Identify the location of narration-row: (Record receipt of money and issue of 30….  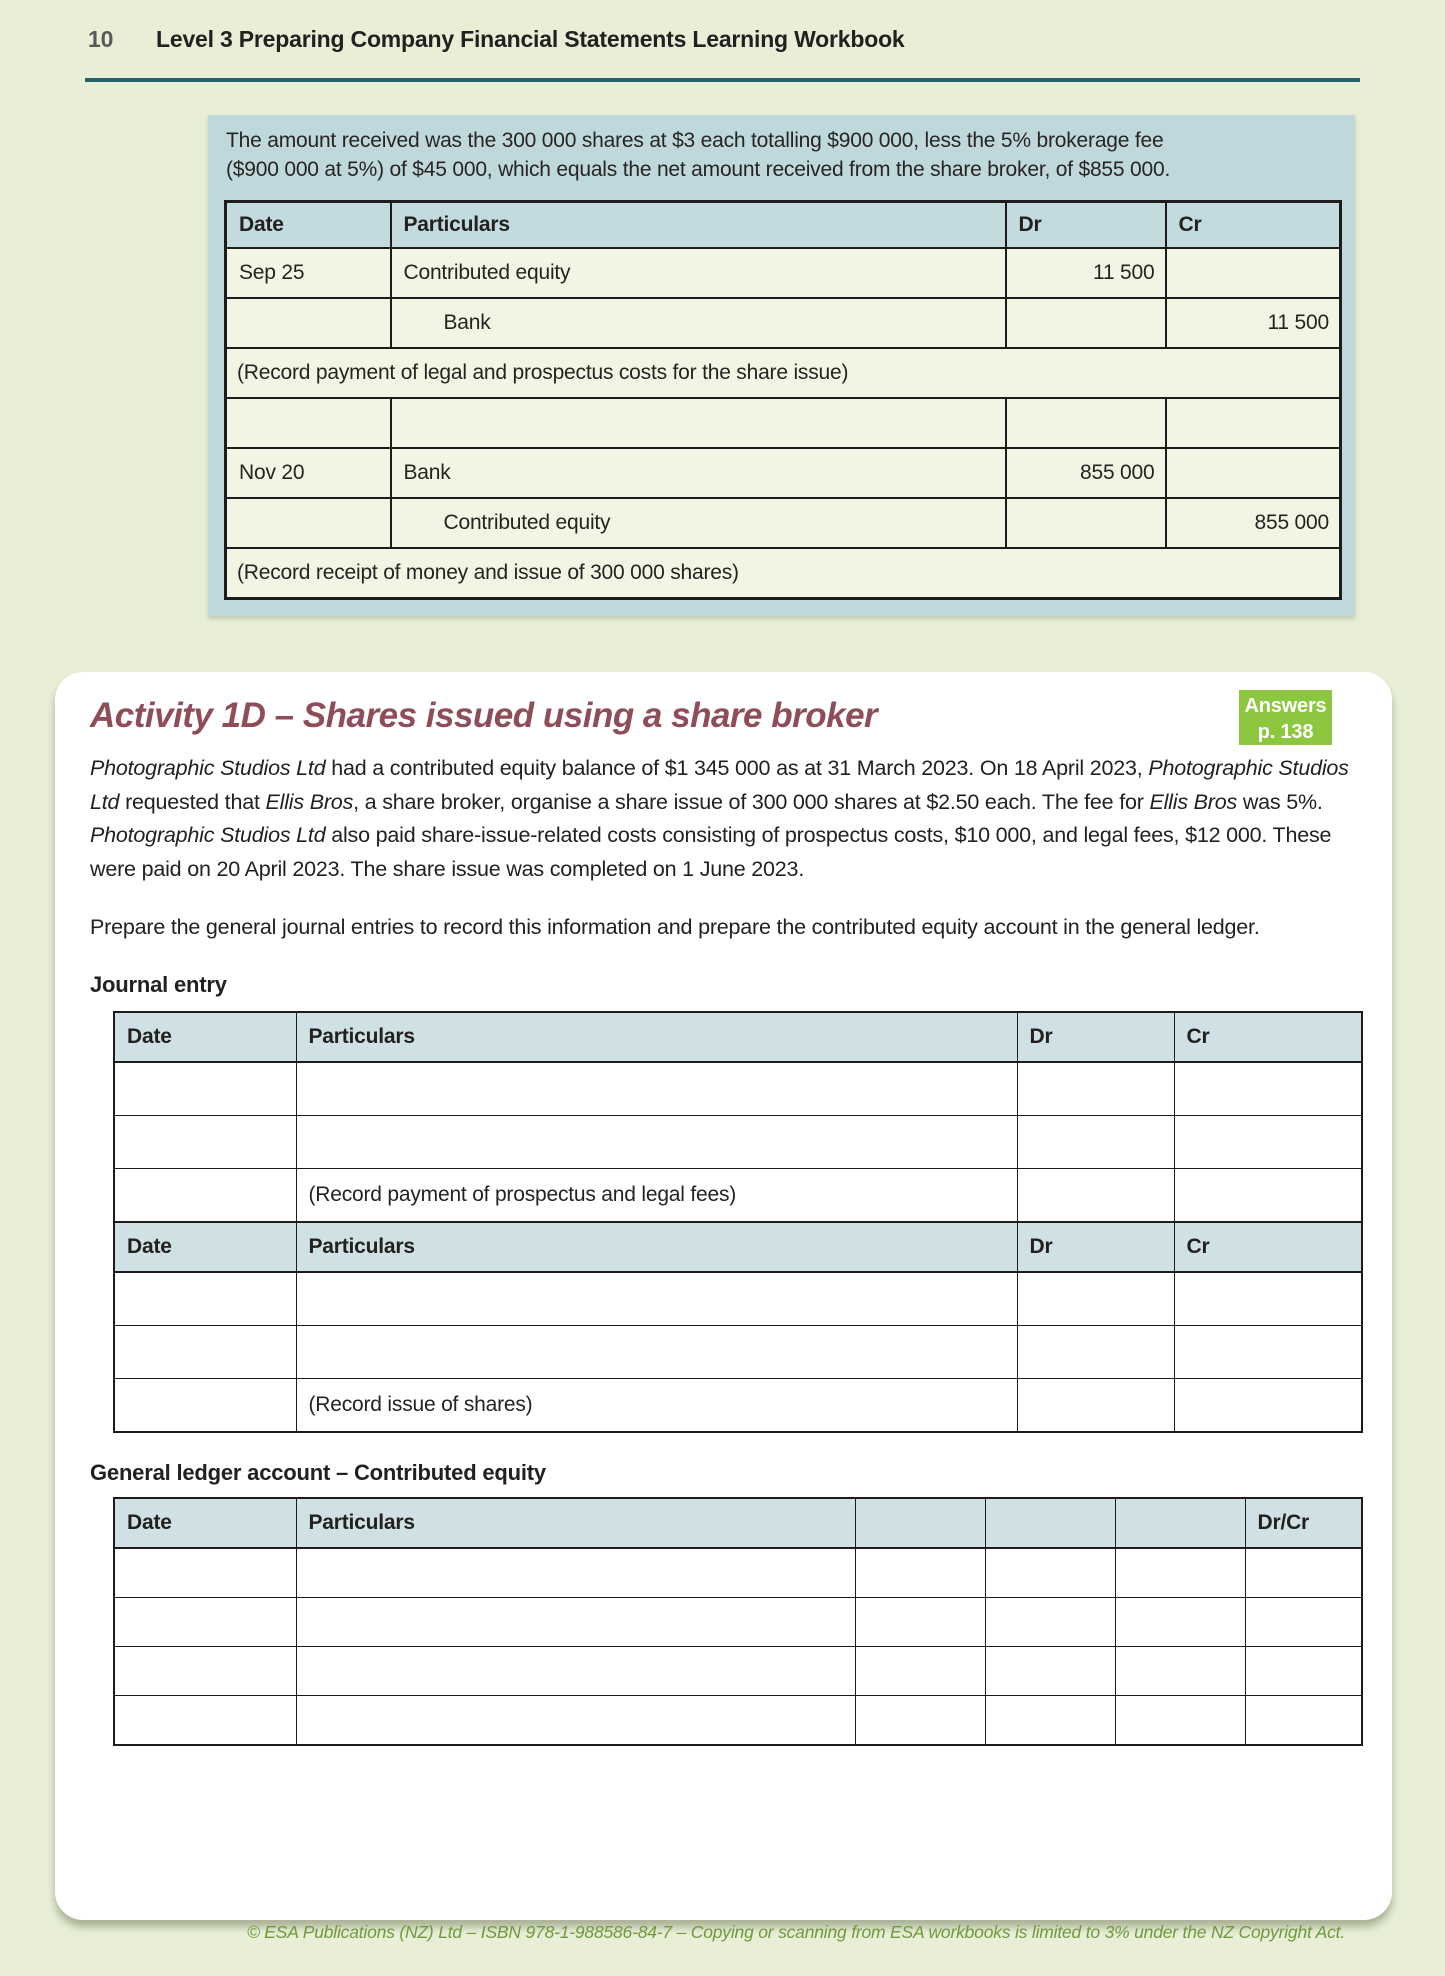
(783, 573).